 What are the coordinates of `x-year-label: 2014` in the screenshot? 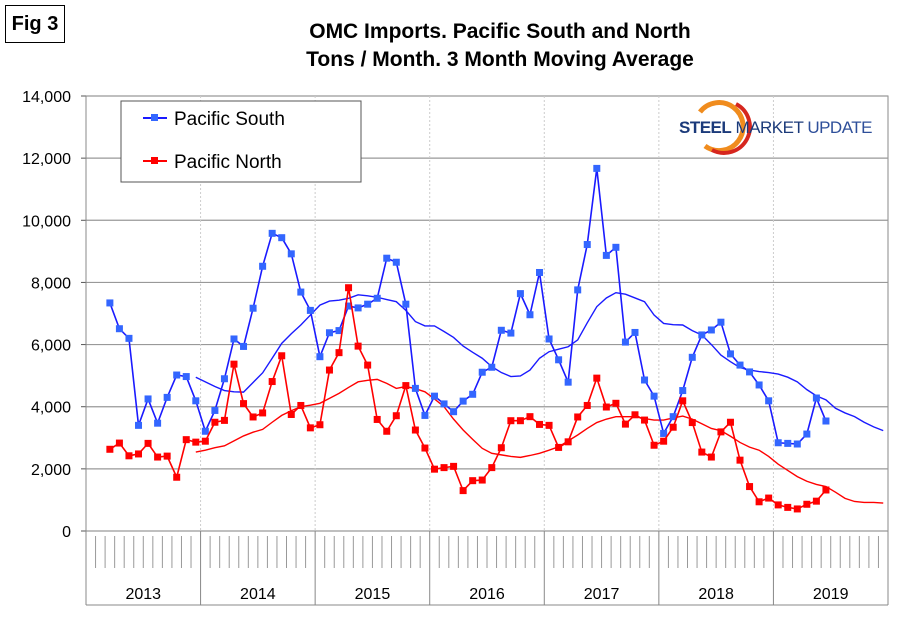 It's located at (258, 594).